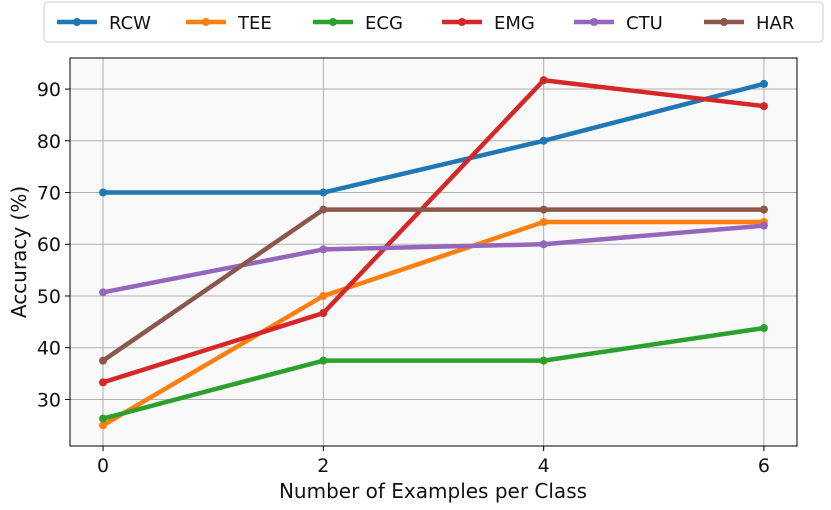 This screenshot has height=510, width=831. I want to click on legend-item-emg: EMG, so click(488, 23).